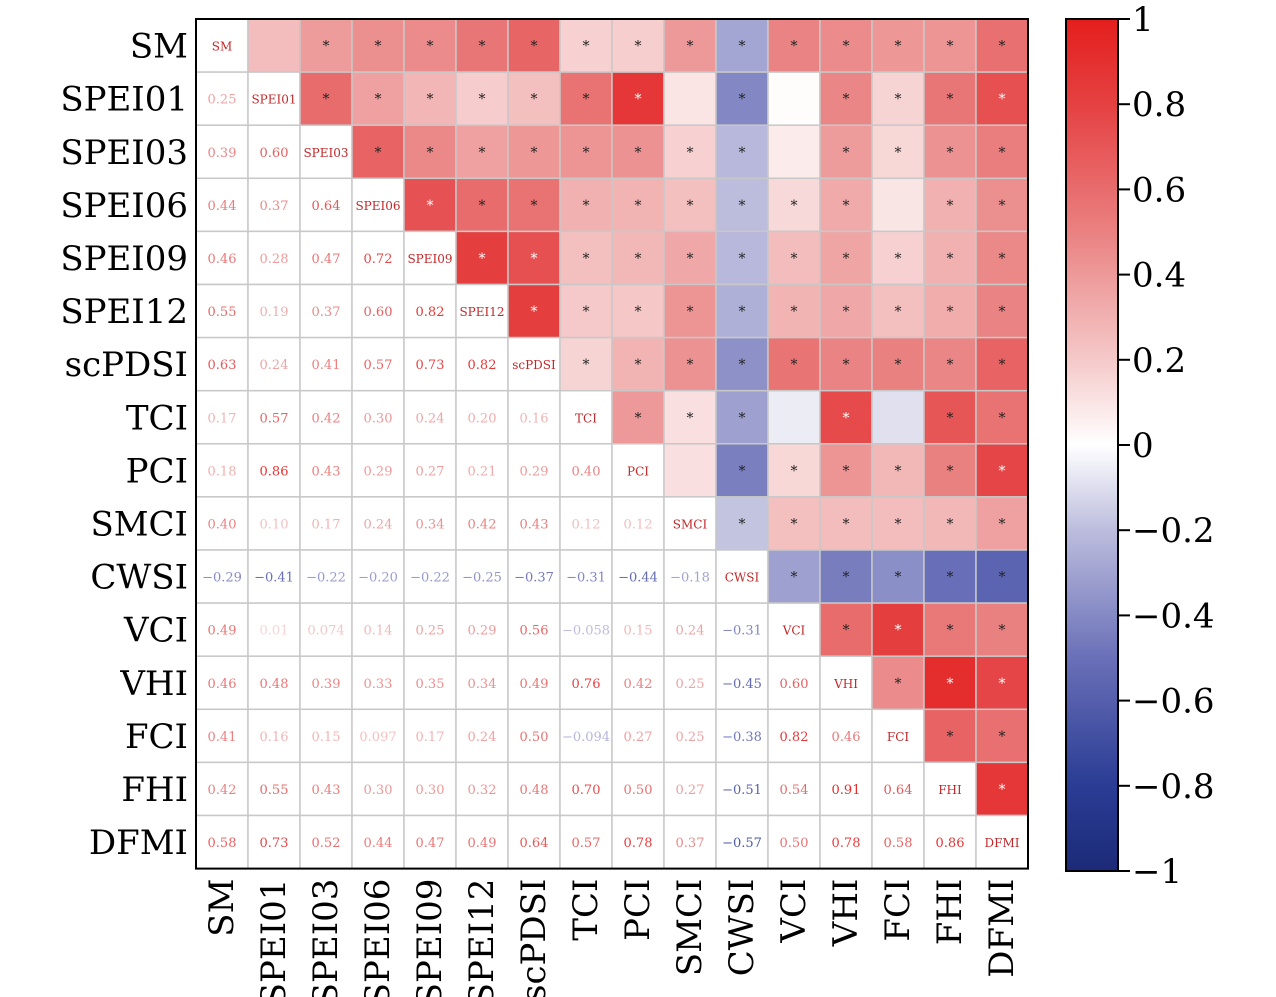  I want to click on correlation-value-label: 0.64, so click(326, 206).